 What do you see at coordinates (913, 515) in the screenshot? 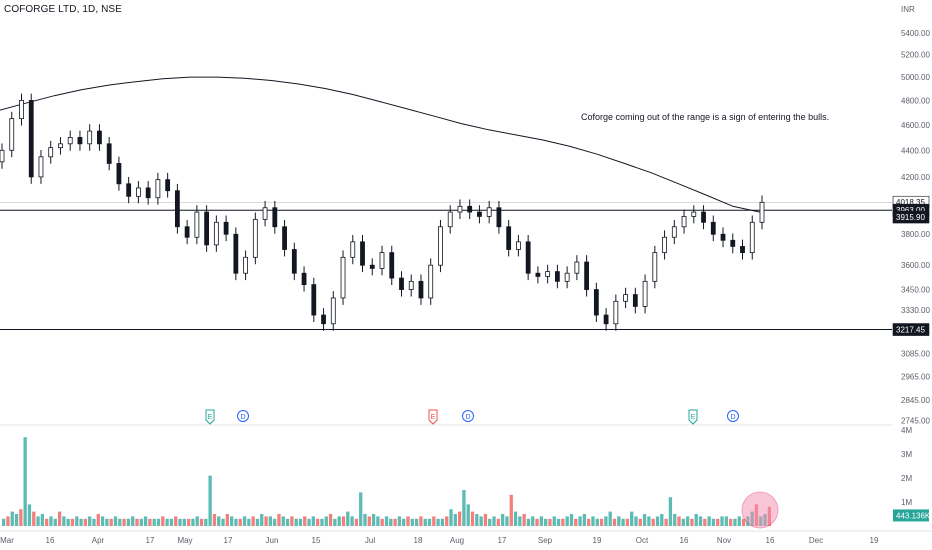
I see `volume-label-text: 443.136K` at bounding box center [913, 515].